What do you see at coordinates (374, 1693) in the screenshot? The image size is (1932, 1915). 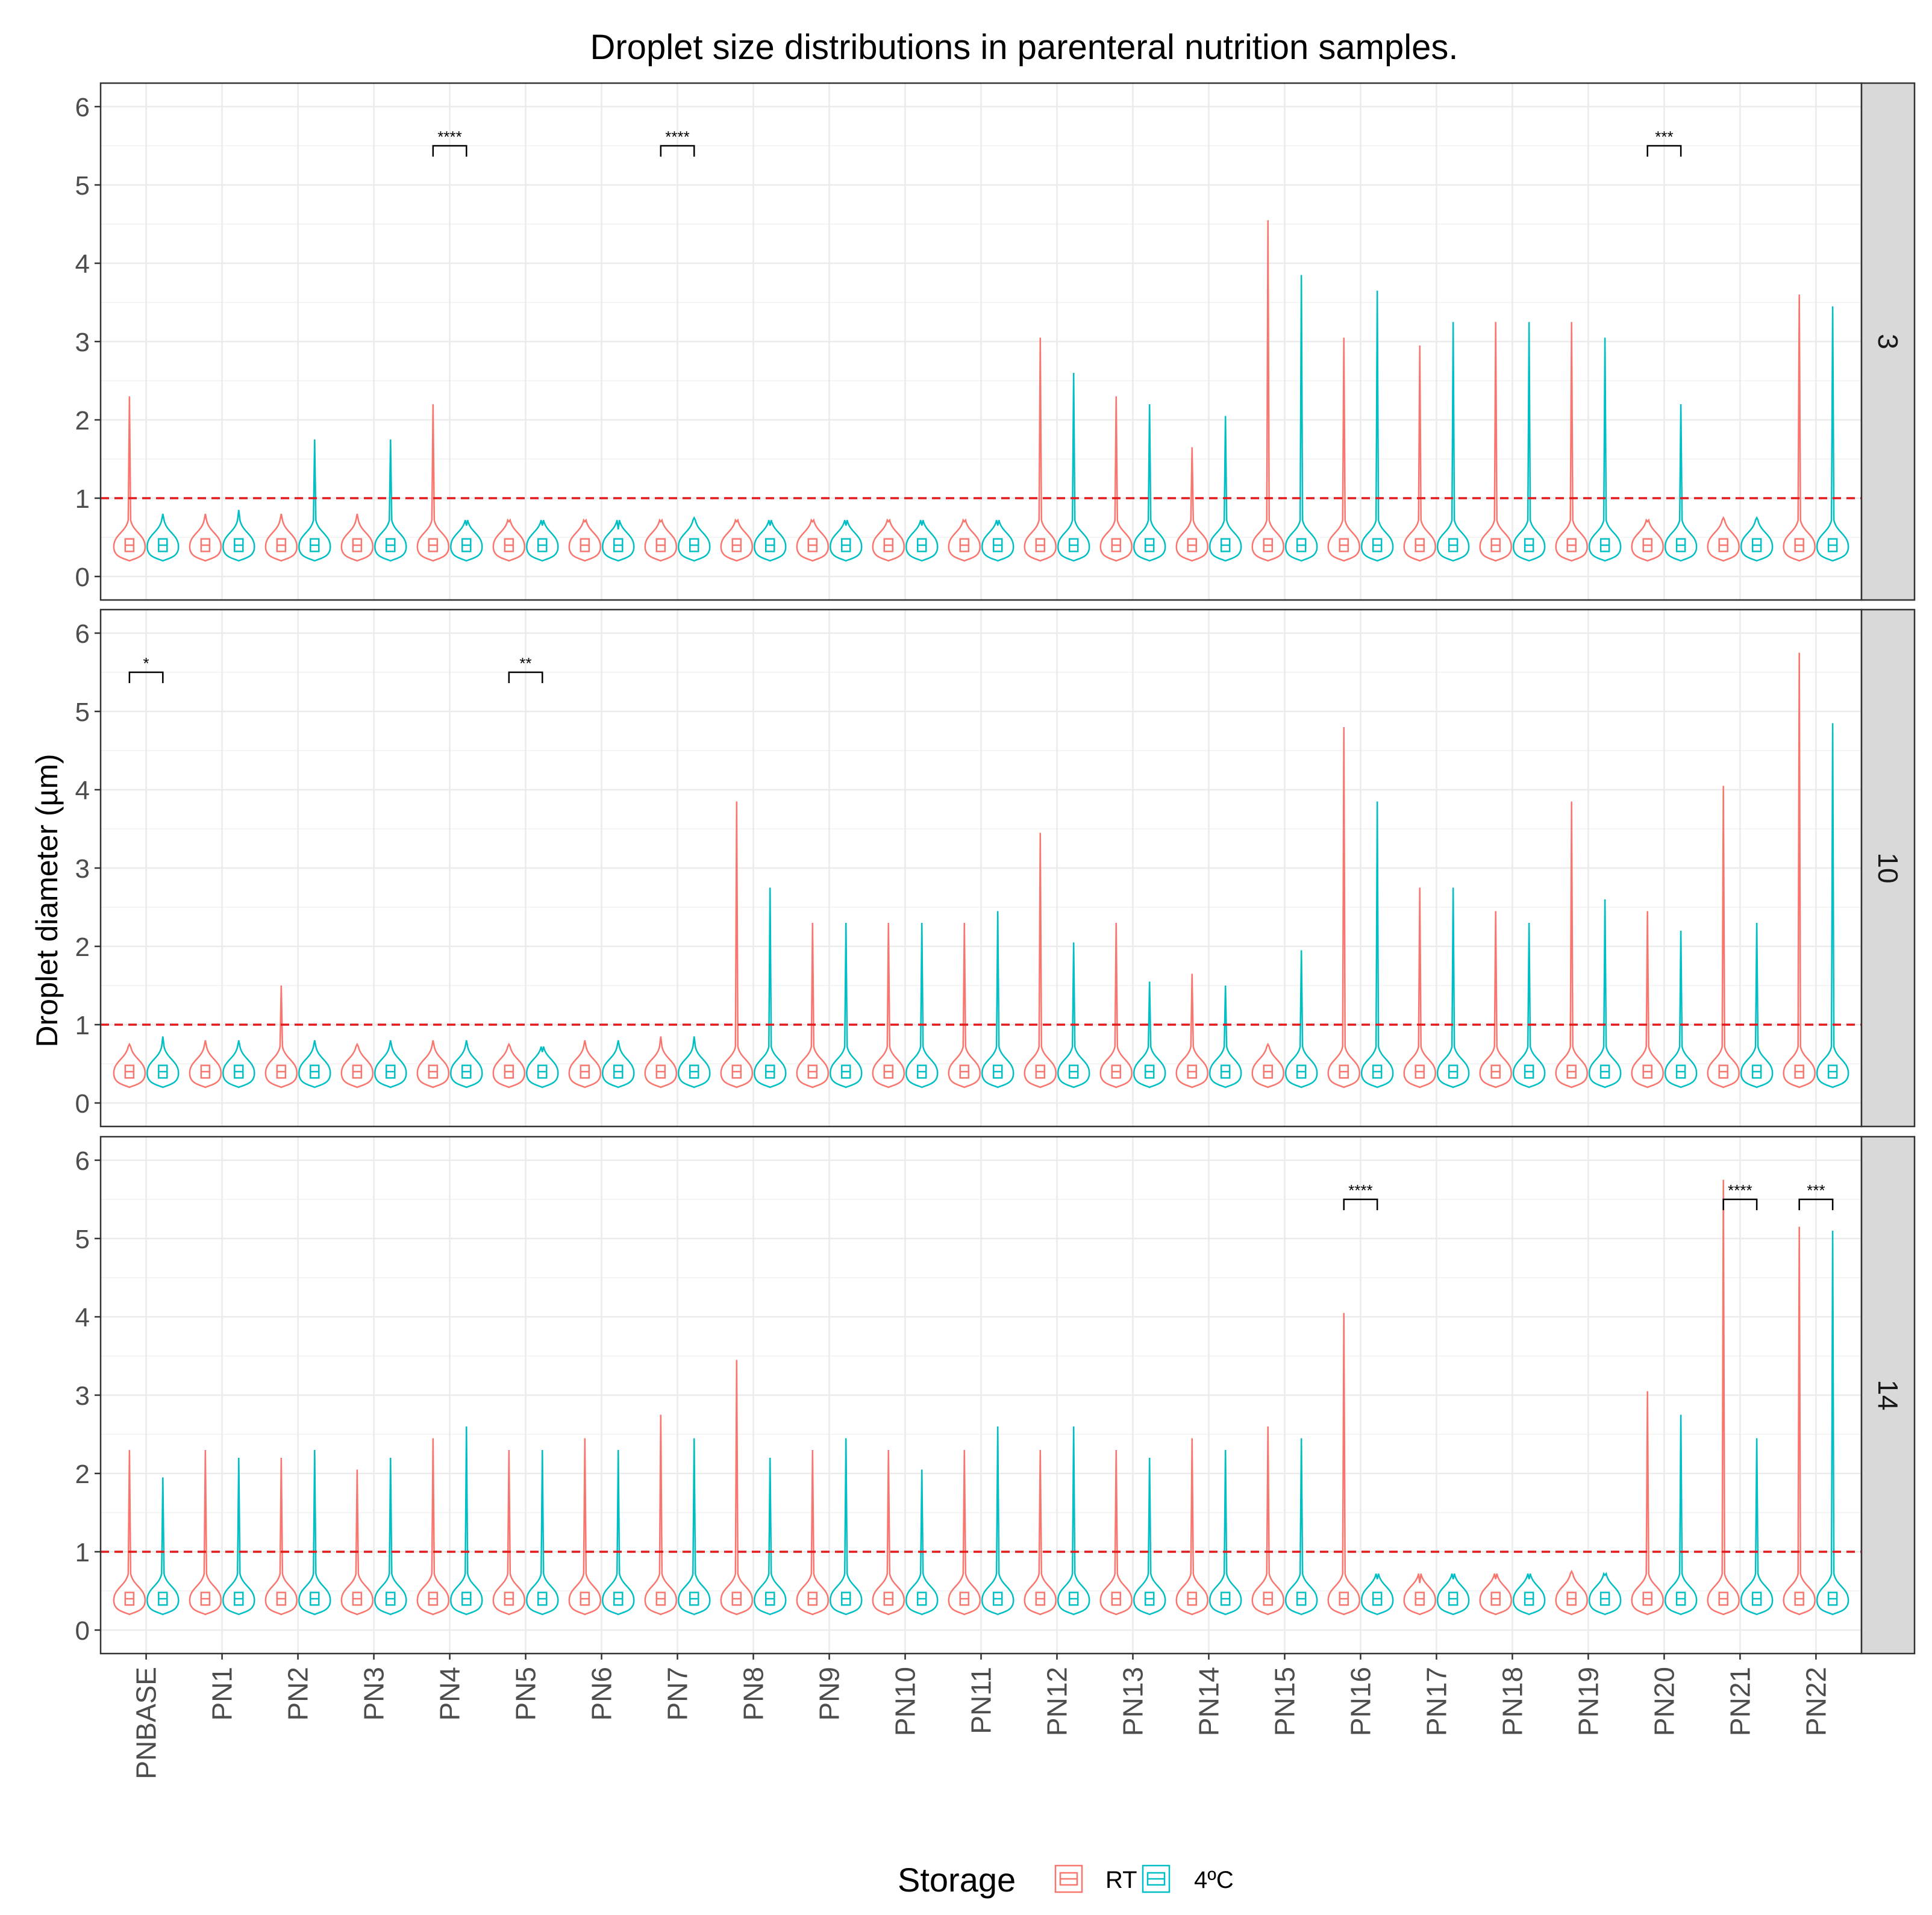 I see `x-tick-label: PN3` at bounding box center [374, 1693].